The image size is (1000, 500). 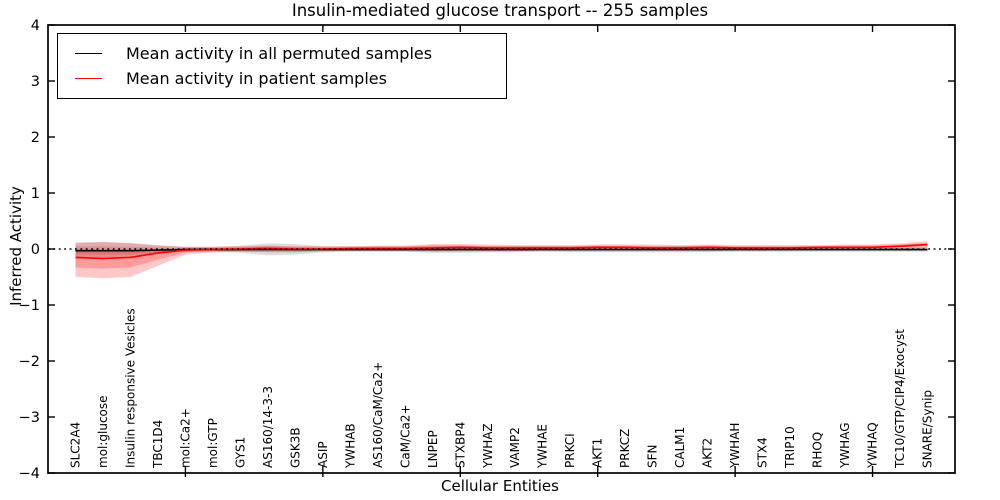 I want to click on y-tick-label: −3, so click(x=29, y=418).